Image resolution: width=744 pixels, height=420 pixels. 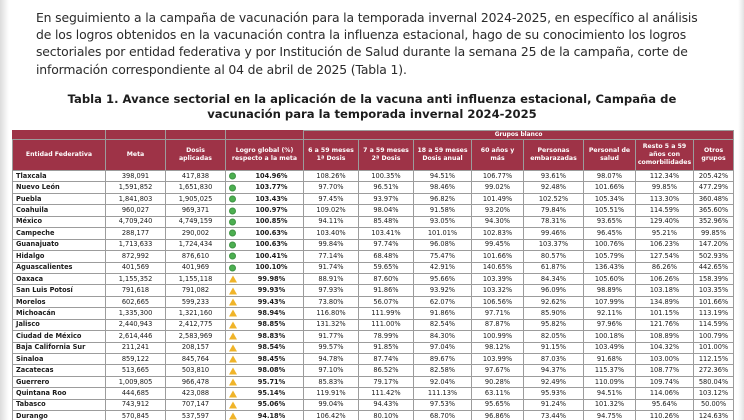 What do you see at coordinates (331, 382) in the screenshot?
I see `cell-6-59-meses-1a: 85.83%` at bounding box center [331, 382].